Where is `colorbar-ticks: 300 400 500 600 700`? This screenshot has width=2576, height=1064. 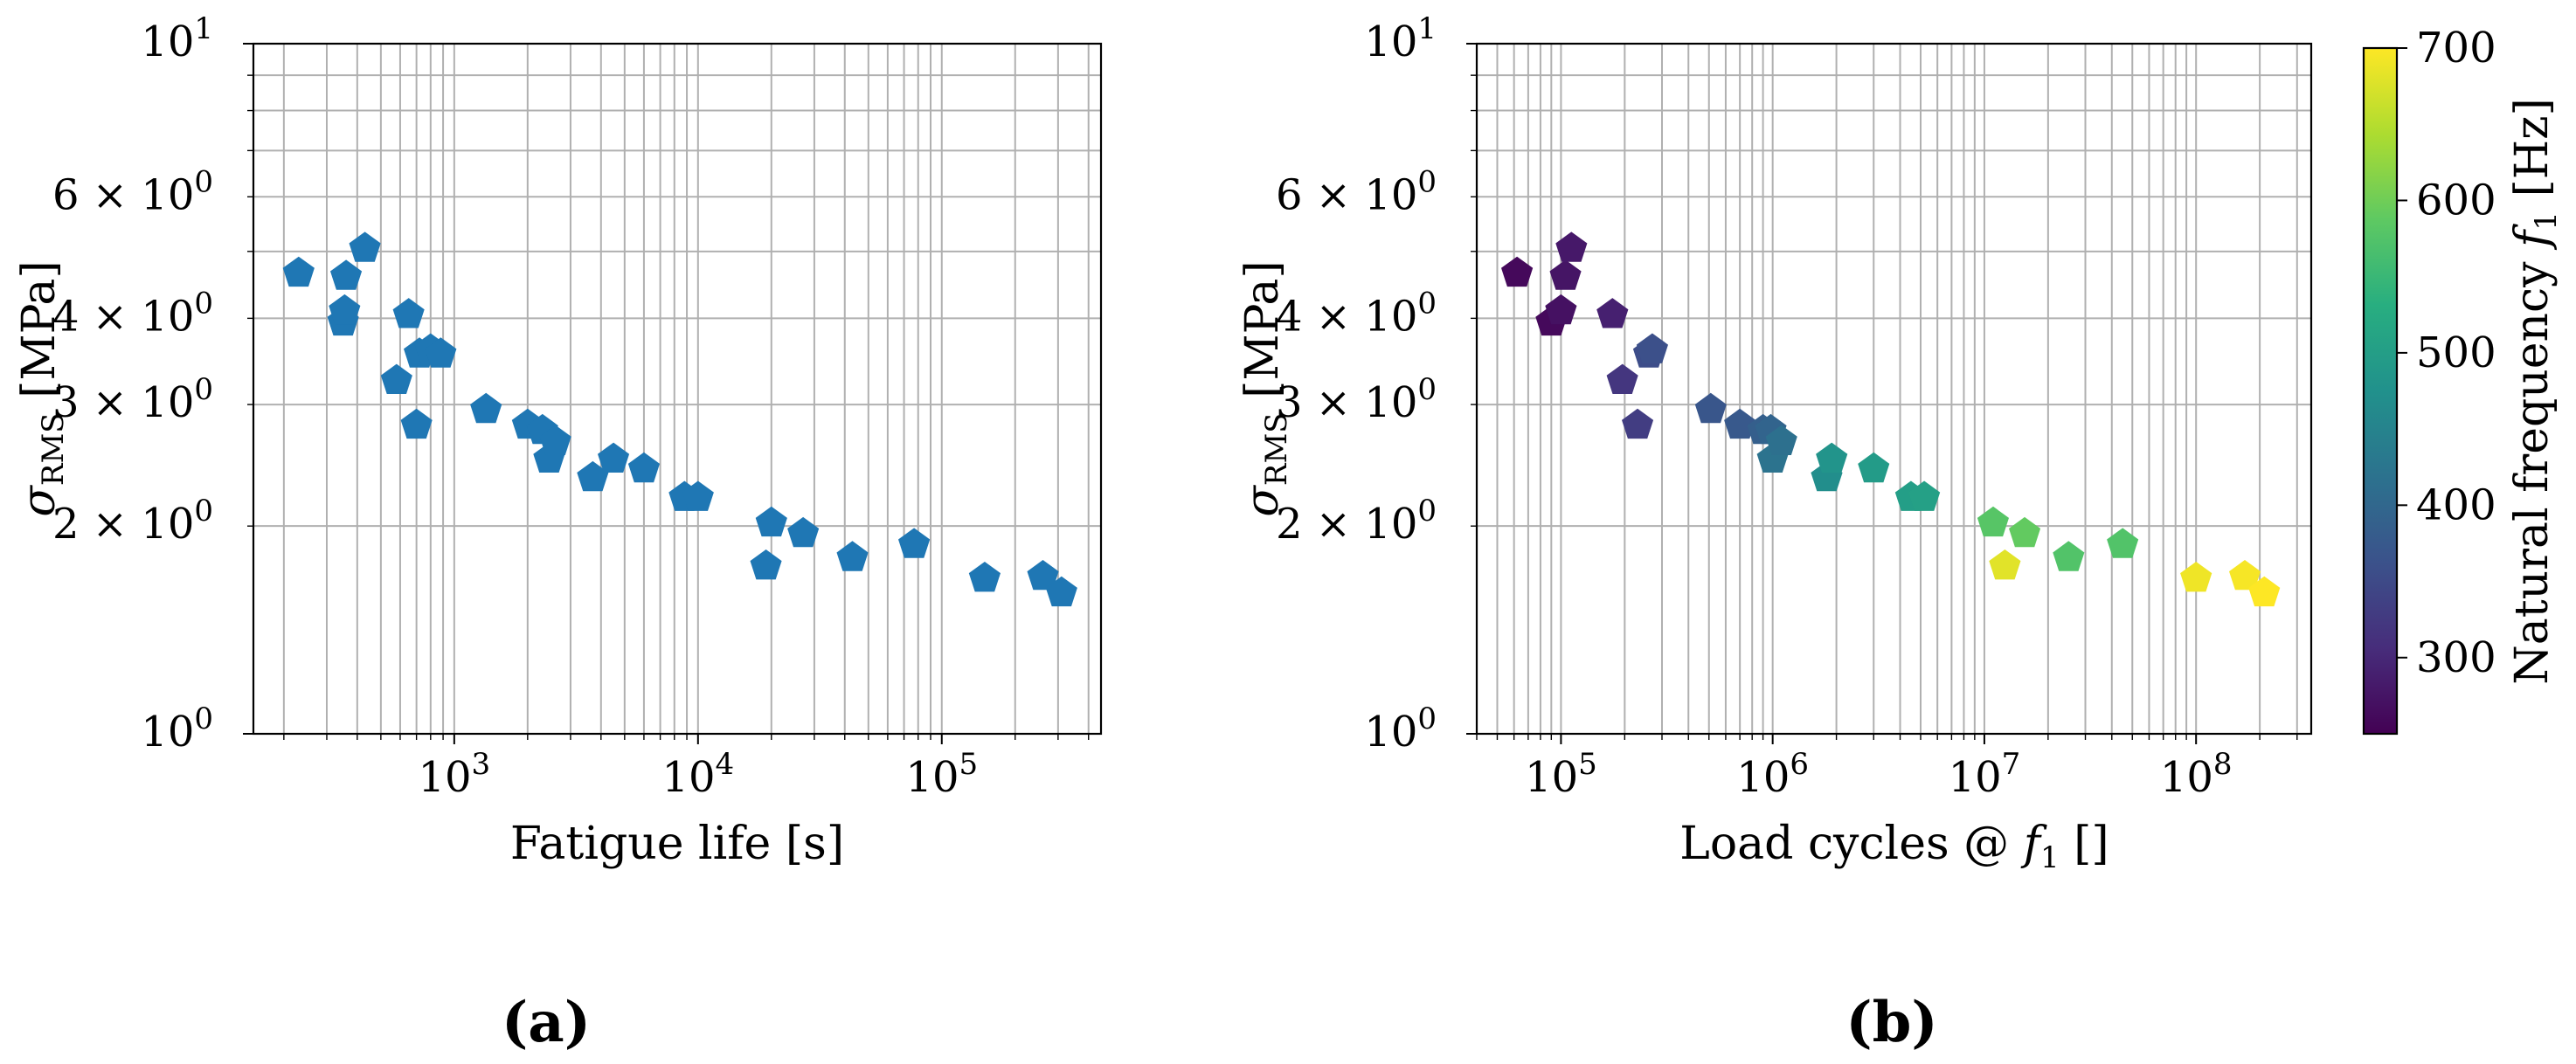
colorbar-ticks: 300 400 500 600 700 is located at coordinates (2446, 353).